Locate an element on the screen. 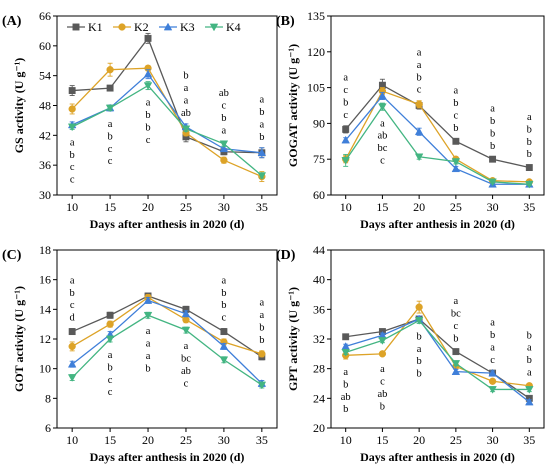  series-K3 is located at coordinates (437, 360).